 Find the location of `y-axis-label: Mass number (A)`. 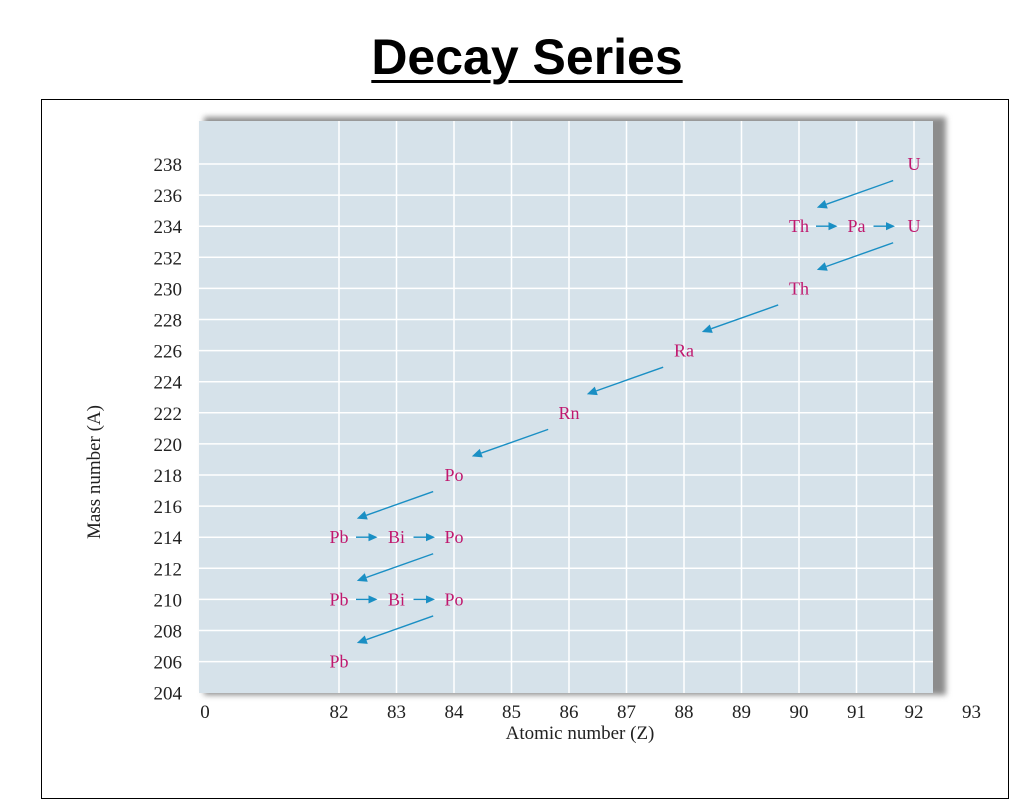

y-axis-label: Mass number (A) is located at coordinates (94, 472).